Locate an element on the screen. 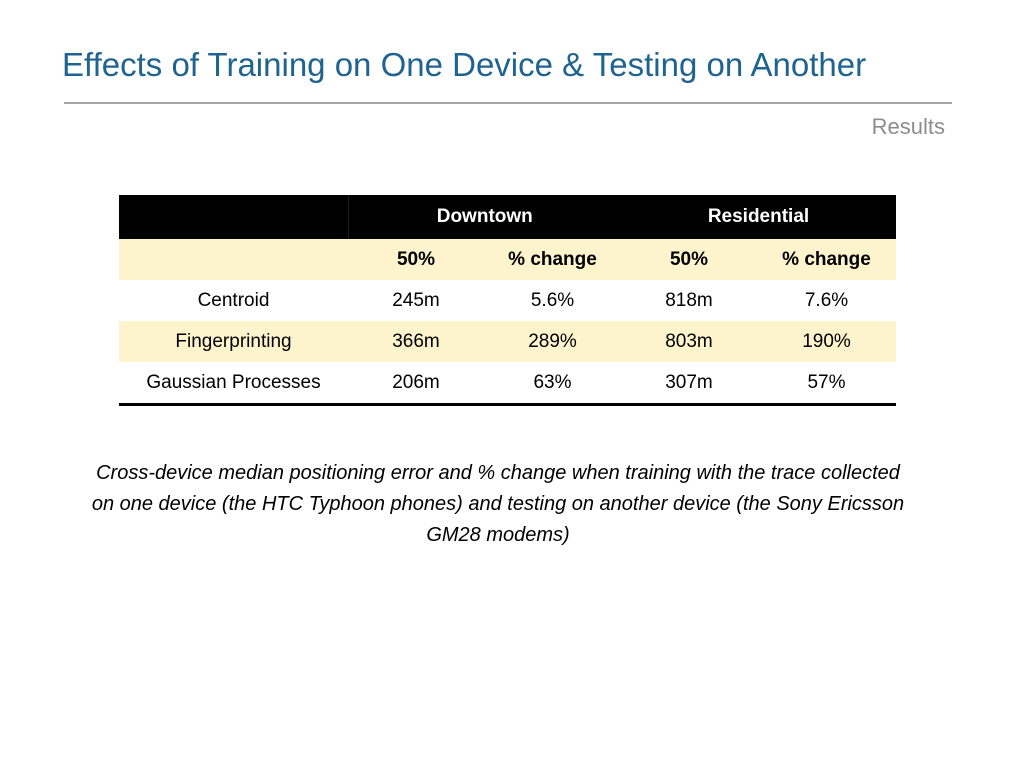 Image resolution: width=1024 pixels, height=768 pixels. table-row-centroid: Centroid 245m 5.6% 818m 7.6% is located at coordinates (507, 300).